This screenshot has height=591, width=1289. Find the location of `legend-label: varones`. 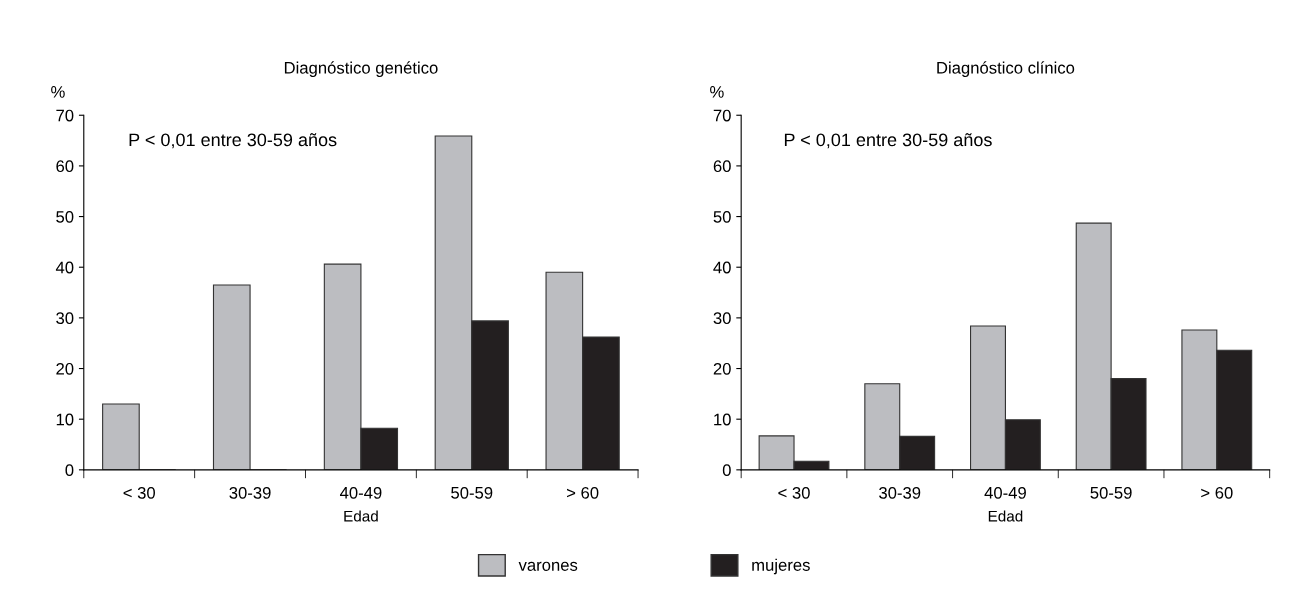

legend-label: varones is located at coordinates (548, 566).